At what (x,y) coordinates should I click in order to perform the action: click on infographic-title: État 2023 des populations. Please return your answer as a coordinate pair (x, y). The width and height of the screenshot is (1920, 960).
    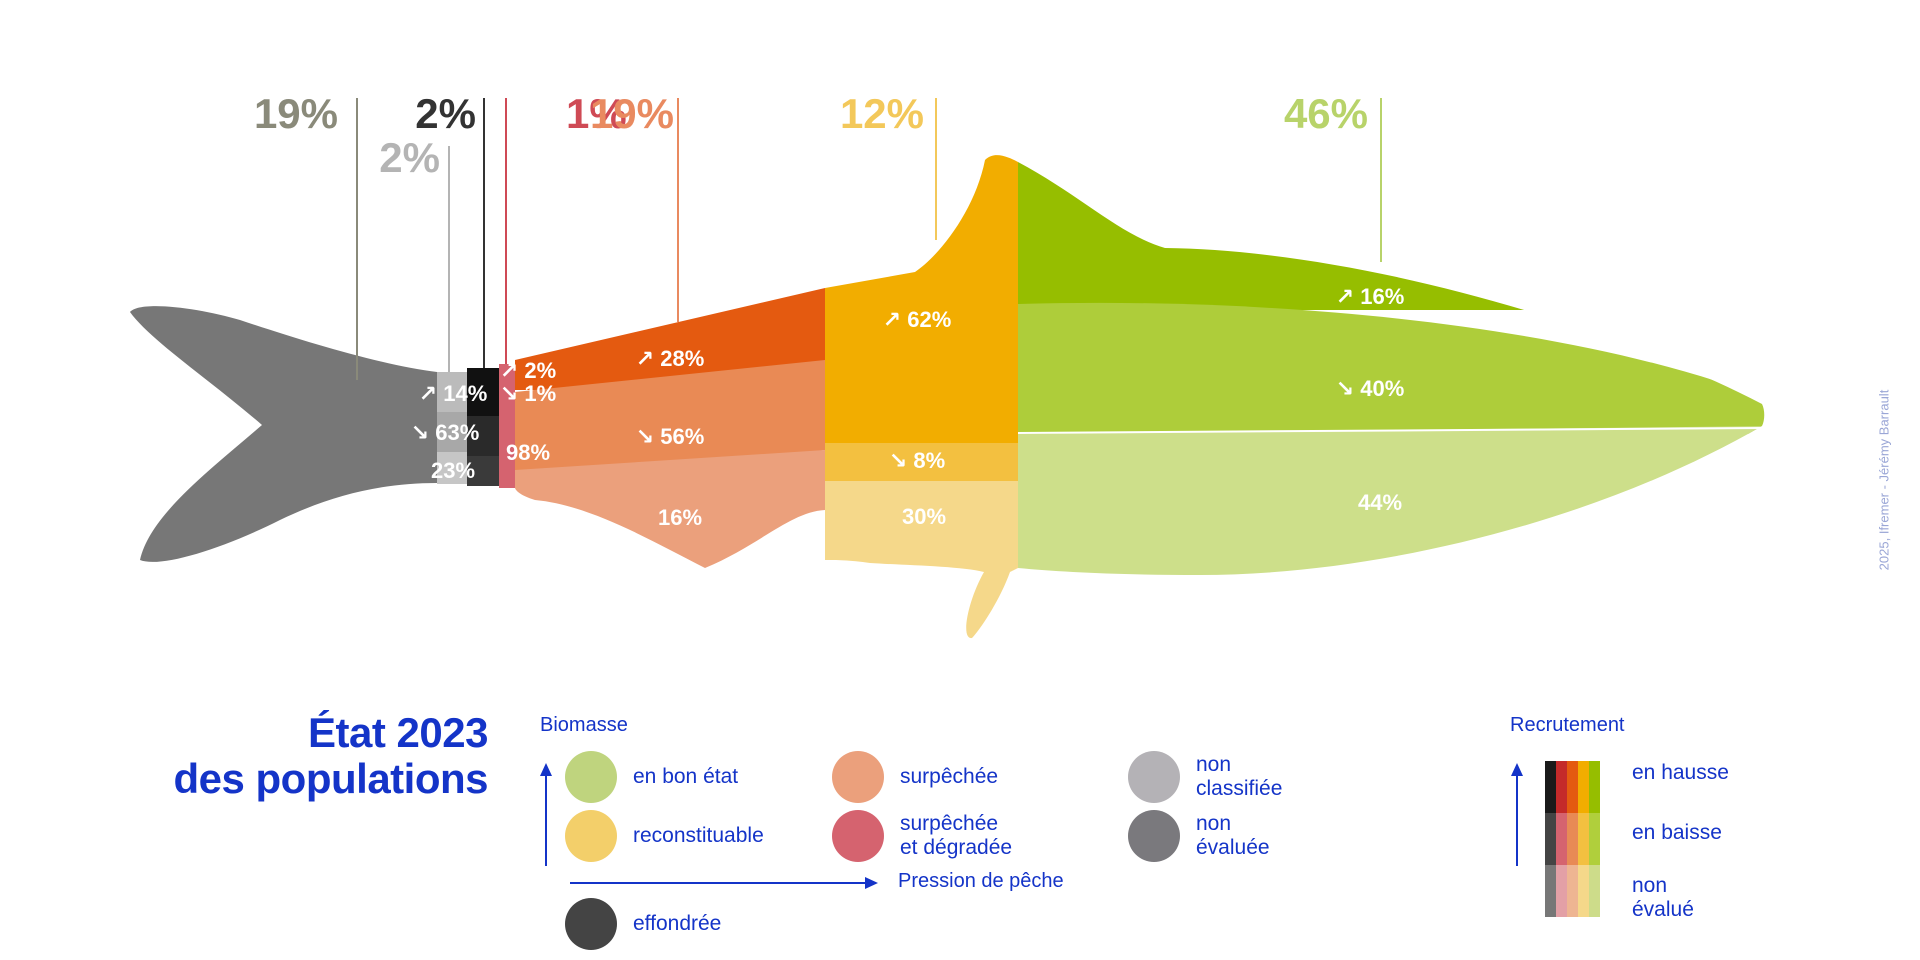
    Looking at the image, I should click on (330, 756).